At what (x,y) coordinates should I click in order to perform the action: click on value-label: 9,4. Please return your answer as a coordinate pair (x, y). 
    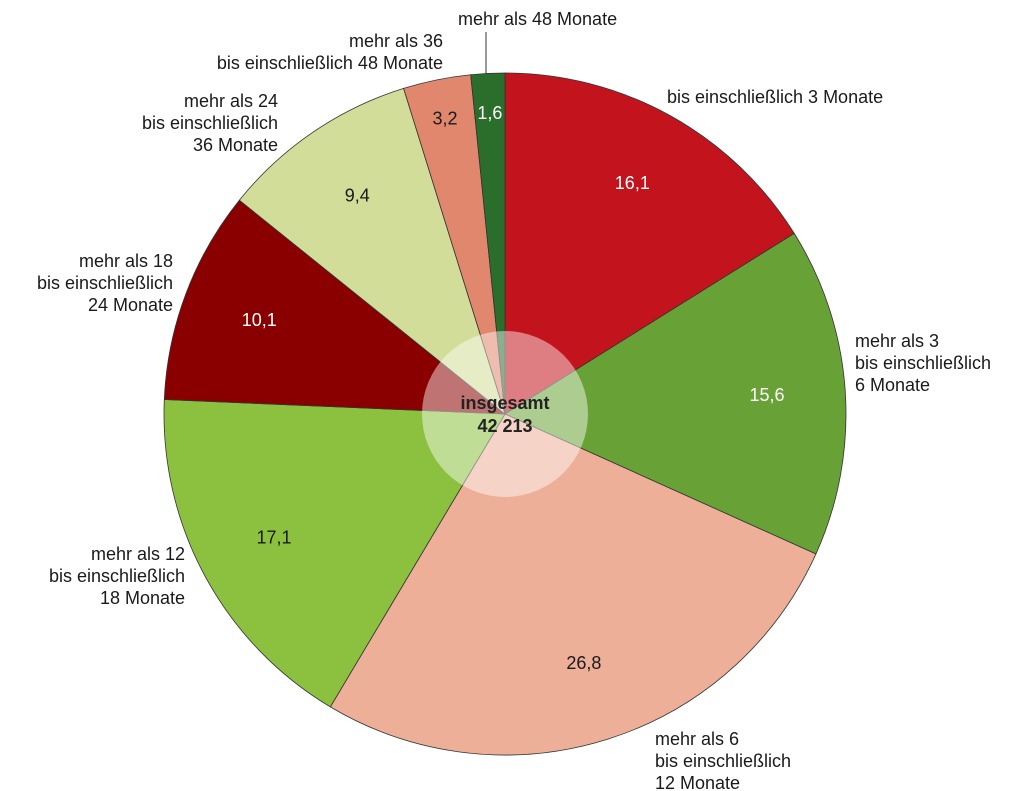
    Looking at the image, I should click on (357, 196).